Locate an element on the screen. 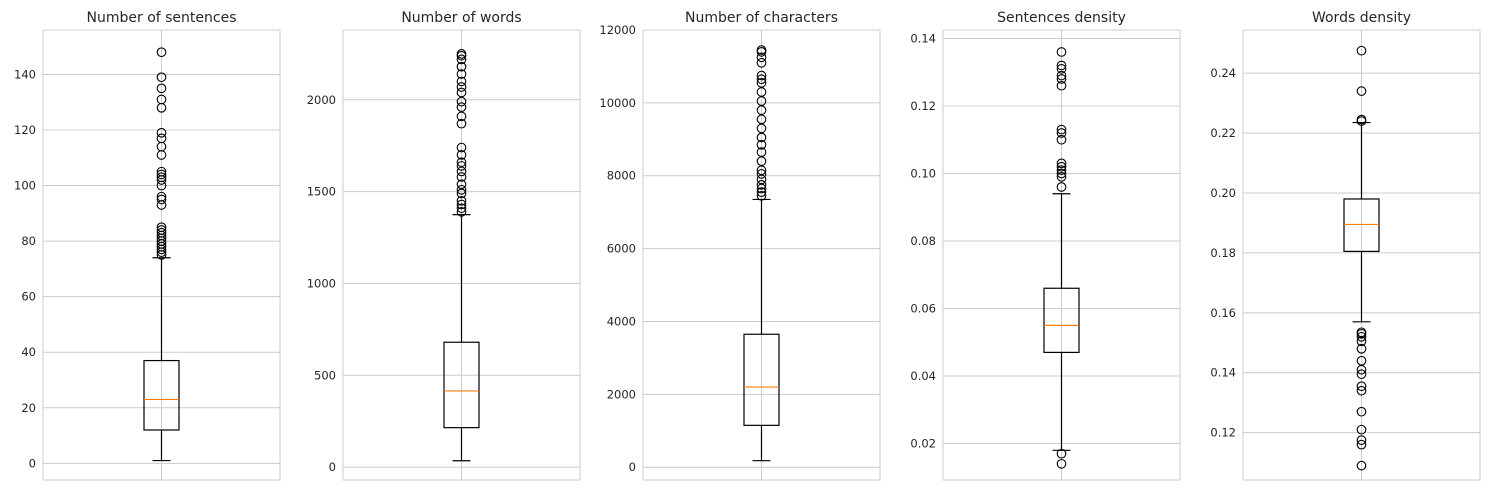  y-tick-label: 1500 is located at coordinates (321, 192).